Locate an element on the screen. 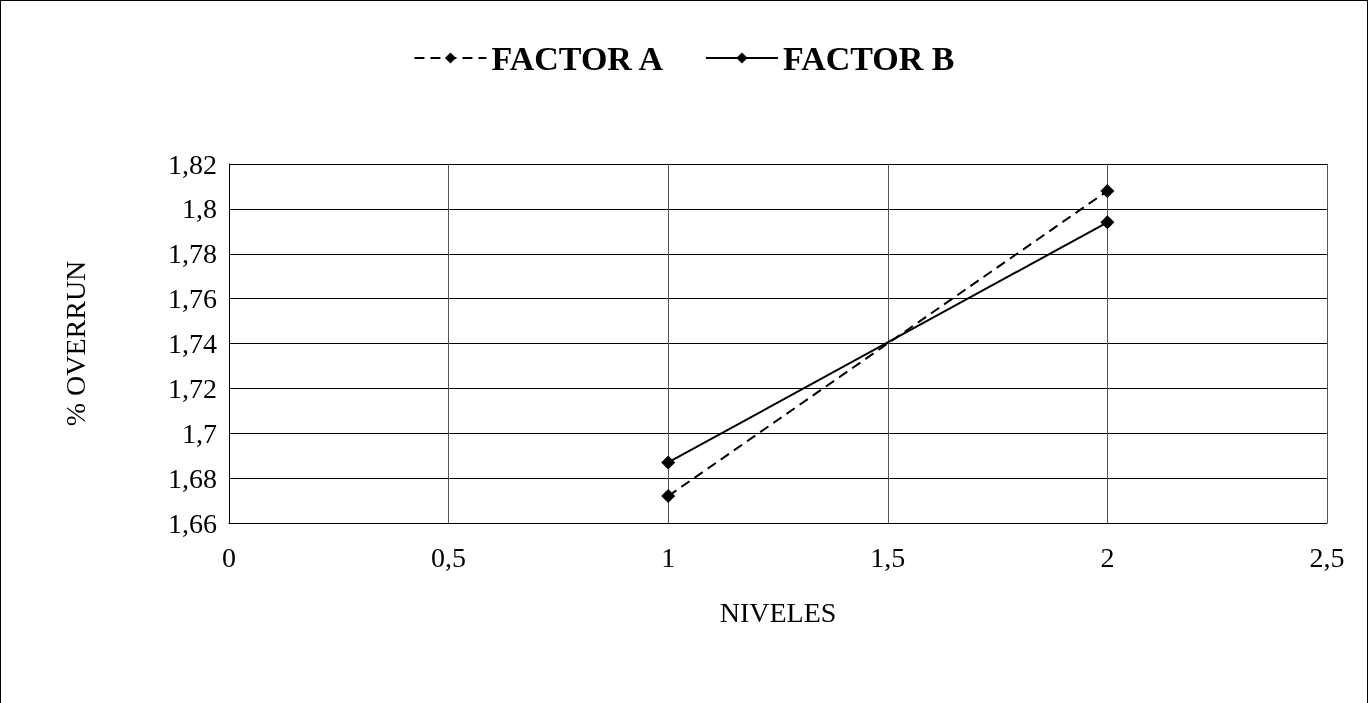 The width and height of the screenshot is (1368, 703). x-tick-label: 2,5 is located at coordinates (1327, 557).